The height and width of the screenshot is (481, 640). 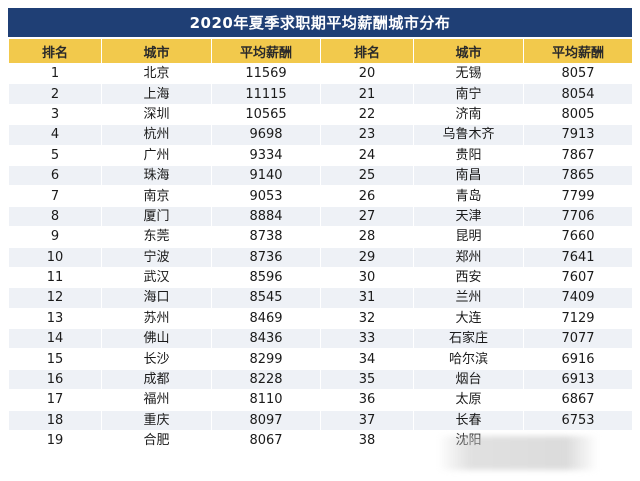 What do you see at coordinates (156, 318) in the screenshot?
I see `city-cell: 苏州` at bounding box center [156, 318].